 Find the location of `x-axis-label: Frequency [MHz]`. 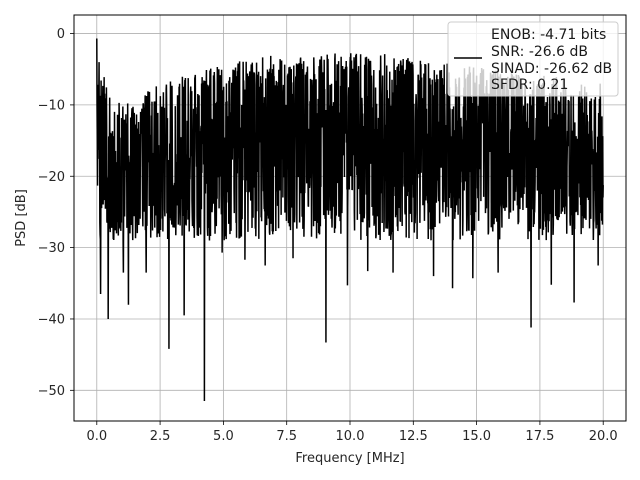

x-axis-label: Frequency [MHz] is located at coordinates (349, 458).